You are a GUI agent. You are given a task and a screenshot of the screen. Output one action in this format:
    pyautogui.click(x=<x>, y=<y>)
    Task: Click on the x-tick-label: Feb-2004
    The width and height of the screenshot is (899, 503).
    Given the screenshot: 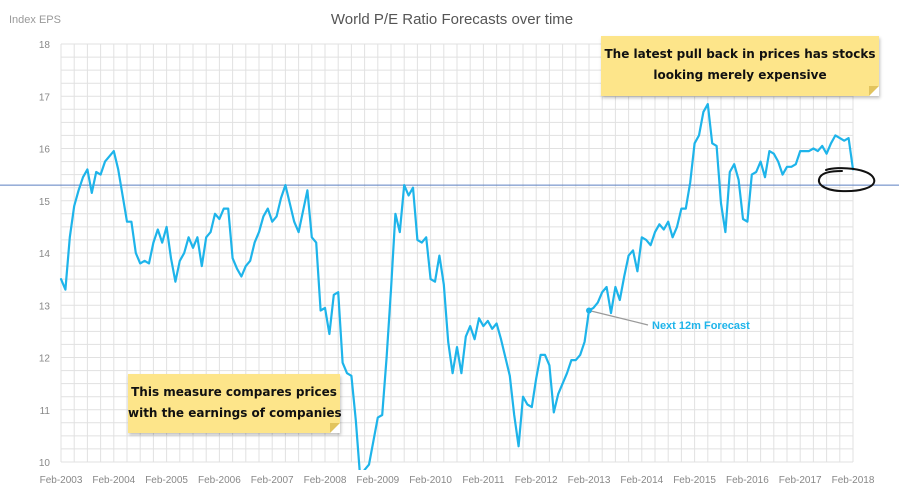 What is the action you would take?
    pyautogui.click(x=113, y=480)
    